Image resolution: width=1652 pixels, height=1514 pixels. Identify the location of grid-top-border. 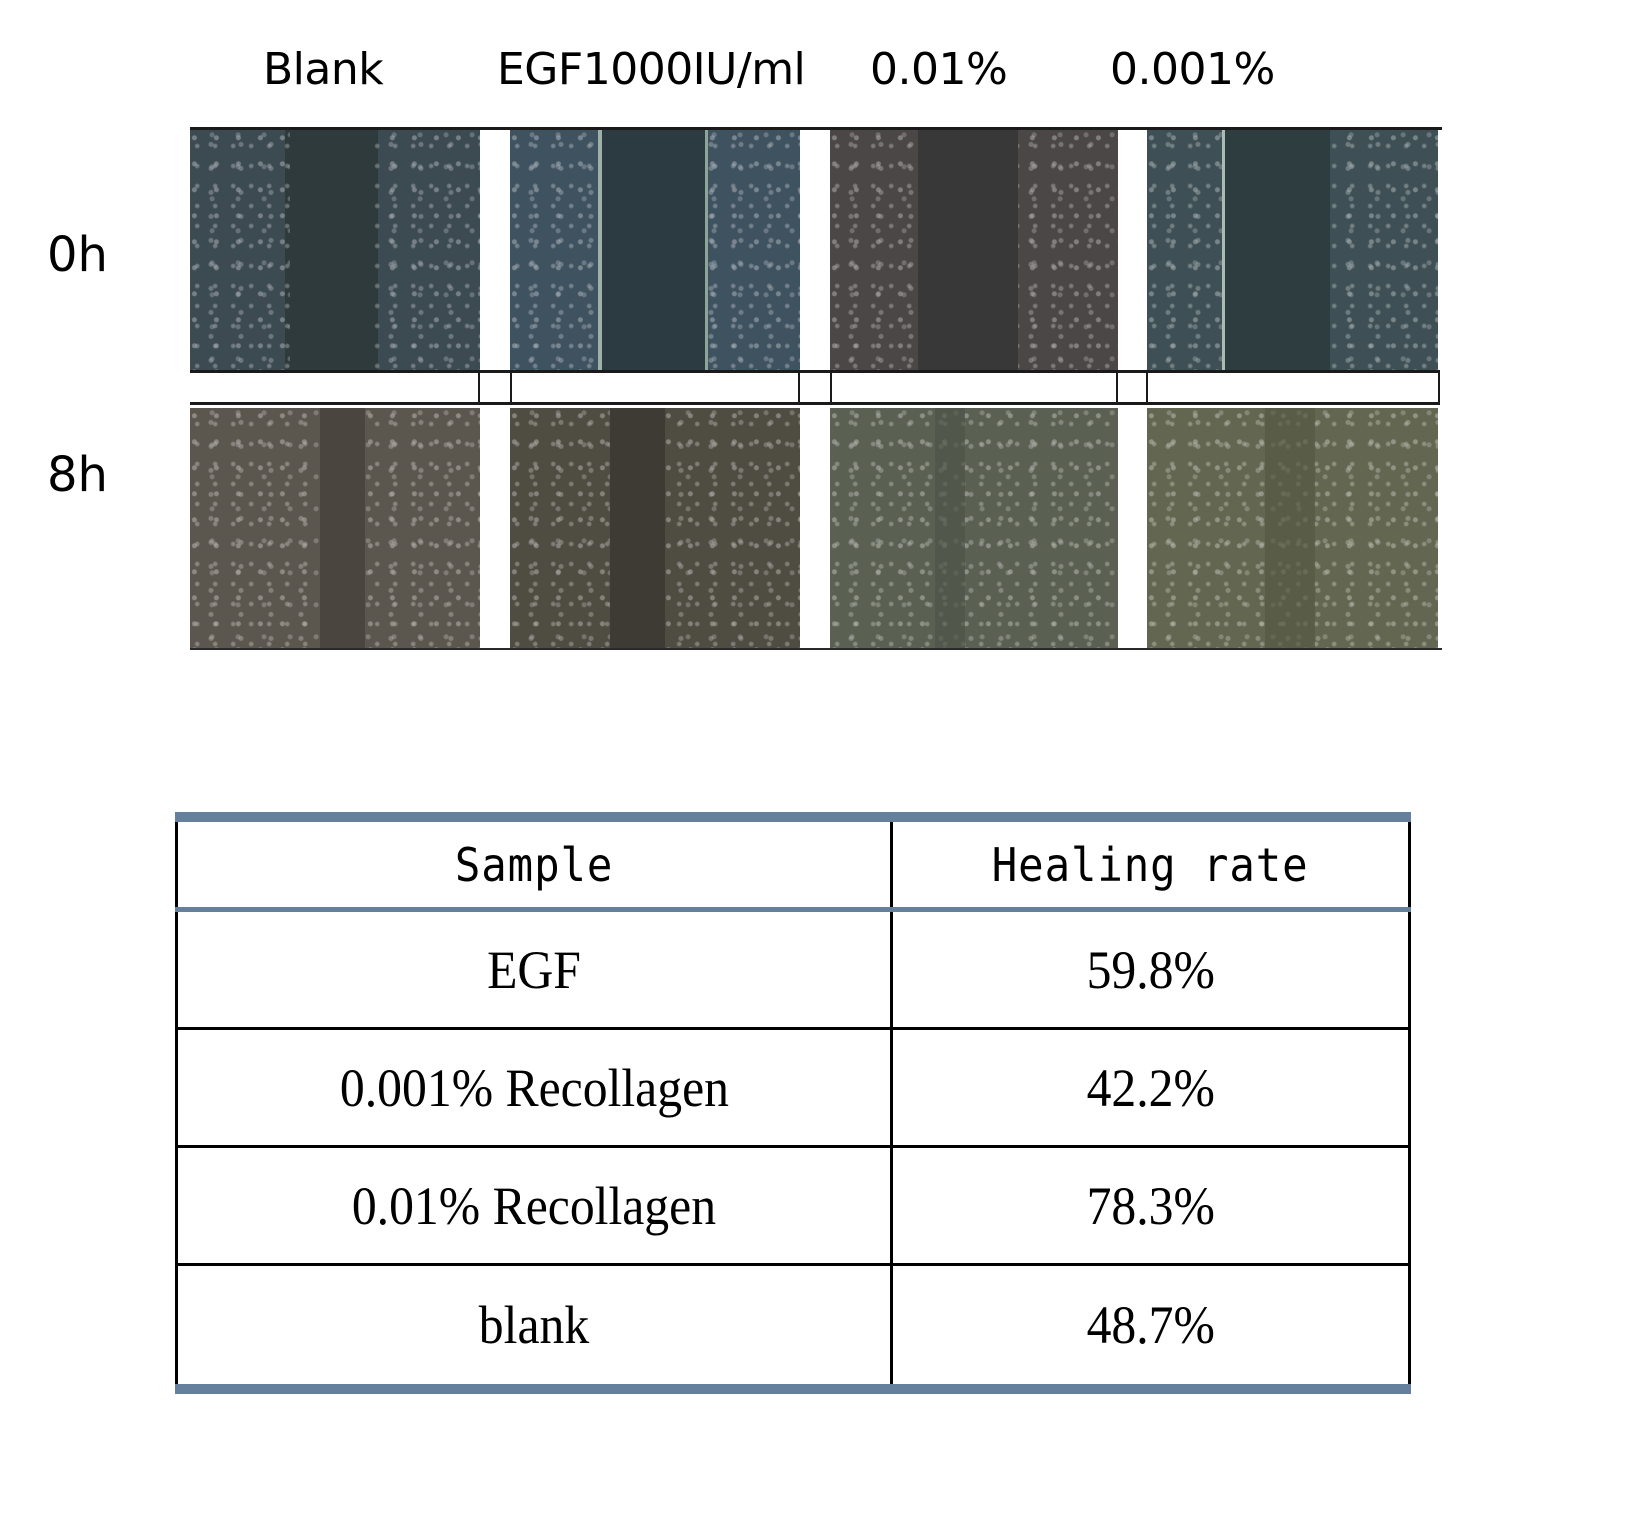
(816, 128).